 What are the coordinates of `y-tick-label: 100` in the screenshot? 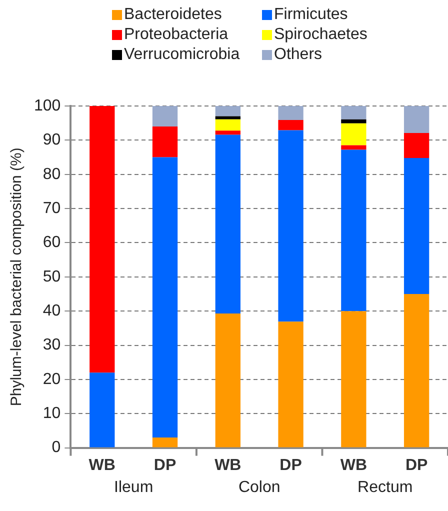 It's located at (47, 105).